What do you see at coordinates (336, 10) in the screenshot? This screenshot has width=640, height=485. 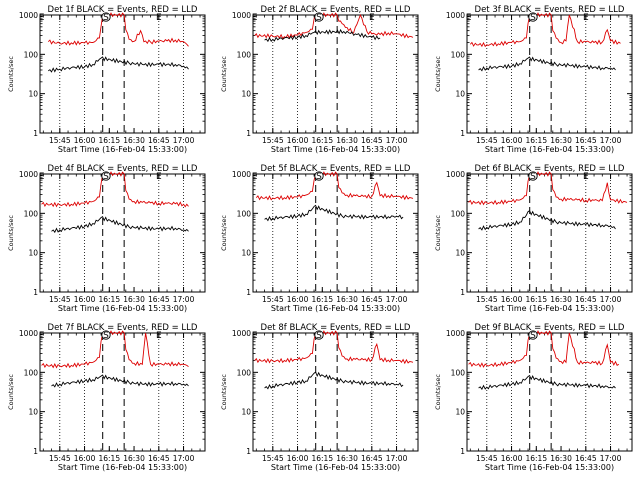 I see `panel-title: Det 2f BLACK = Events, RED = LLD` at bounding box center [336, 10].